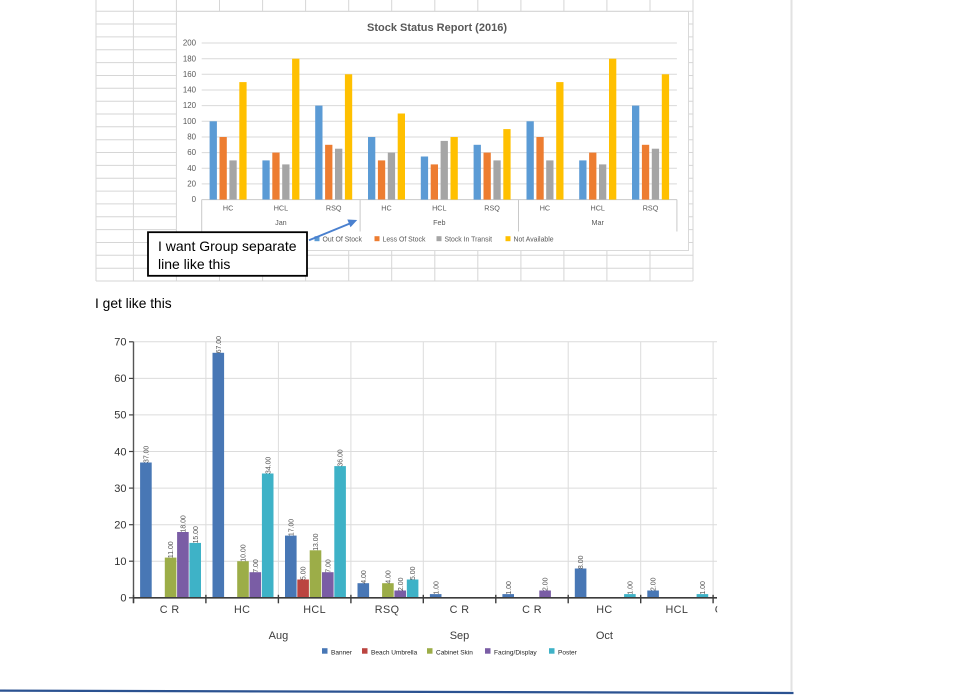  I want to click on svg-text: I want Group separate, so click(227, 246).